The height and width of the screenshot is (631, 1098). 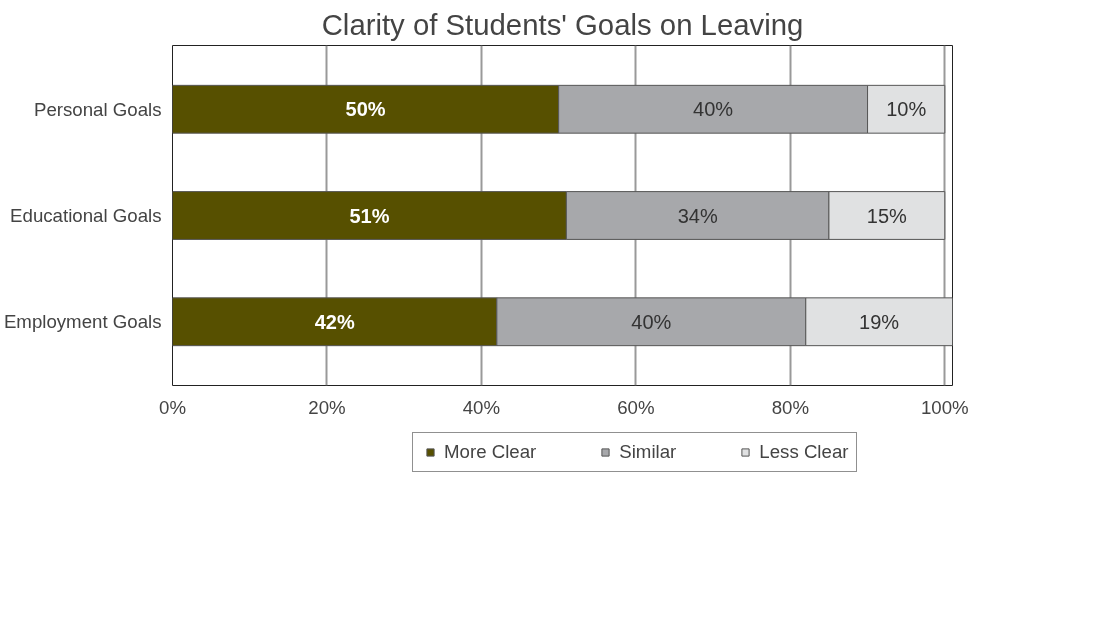 What do you see at coordinates (490, 452) in the screenshot?
I see `legend-label: More Clear` at bounding box center [490, 452].